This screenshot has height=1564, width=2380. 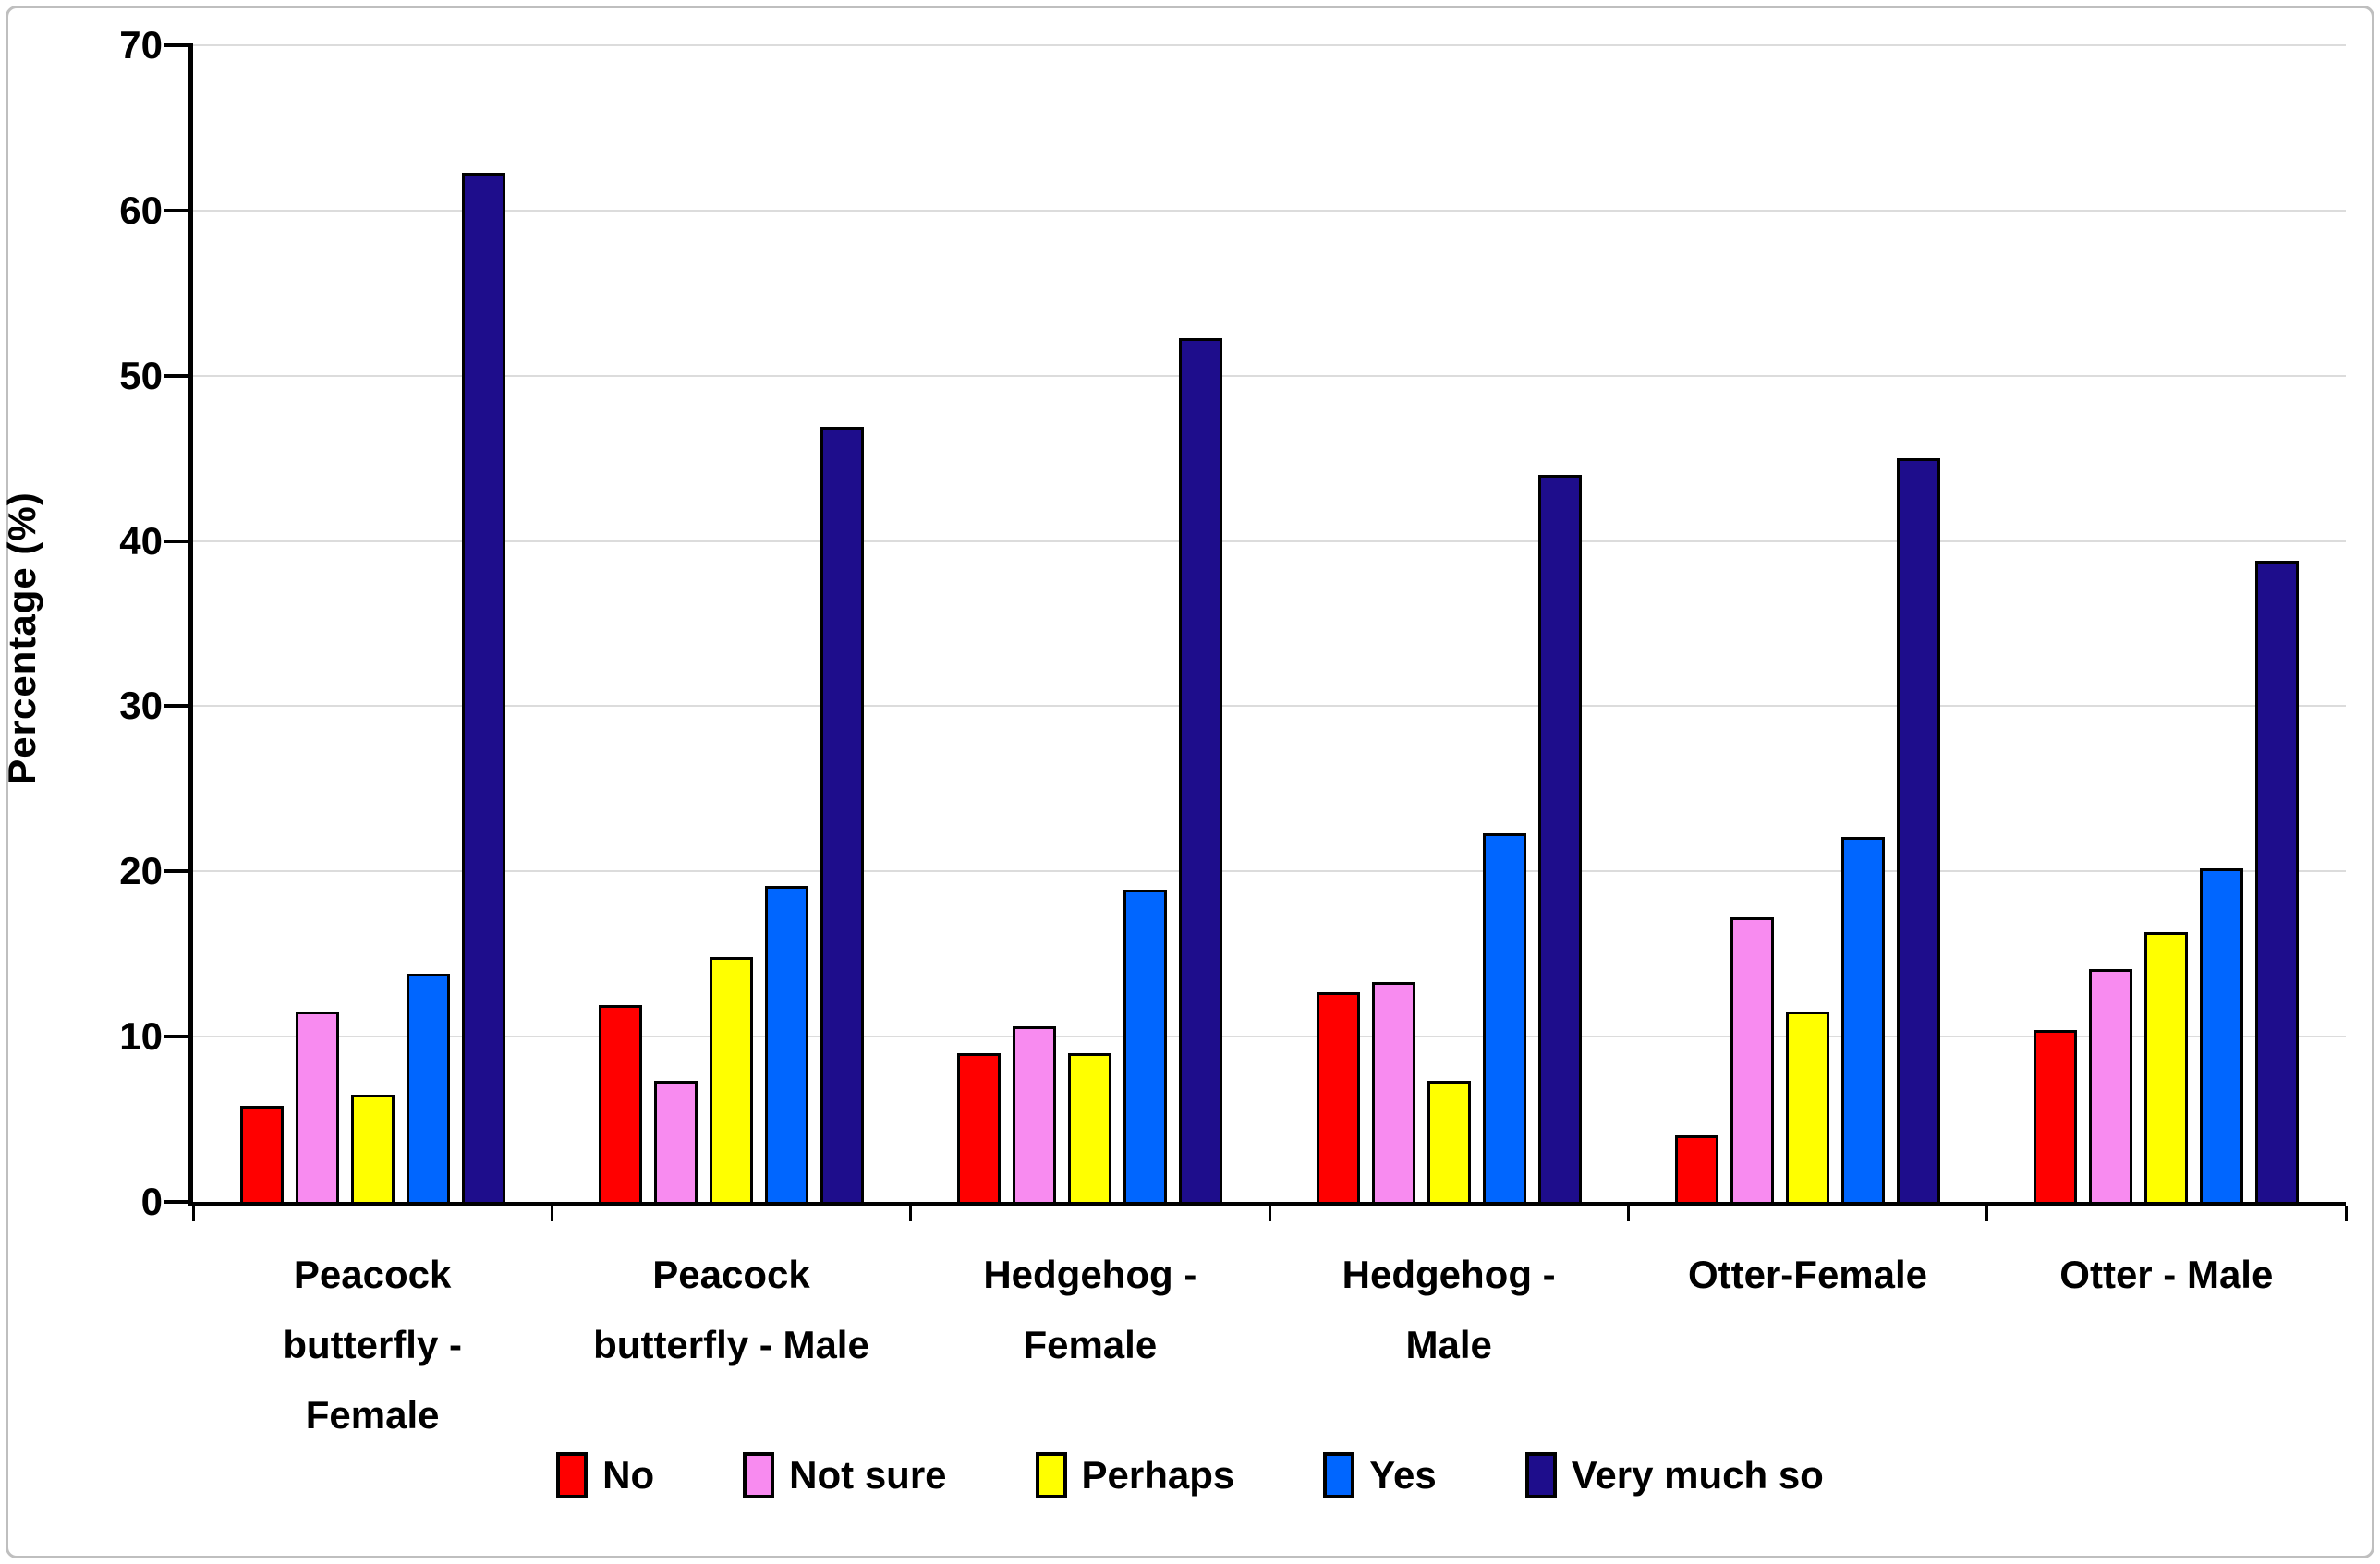 I want to click on x-axis-category-label: Otter - Male, so click(x=2166, y=1275).